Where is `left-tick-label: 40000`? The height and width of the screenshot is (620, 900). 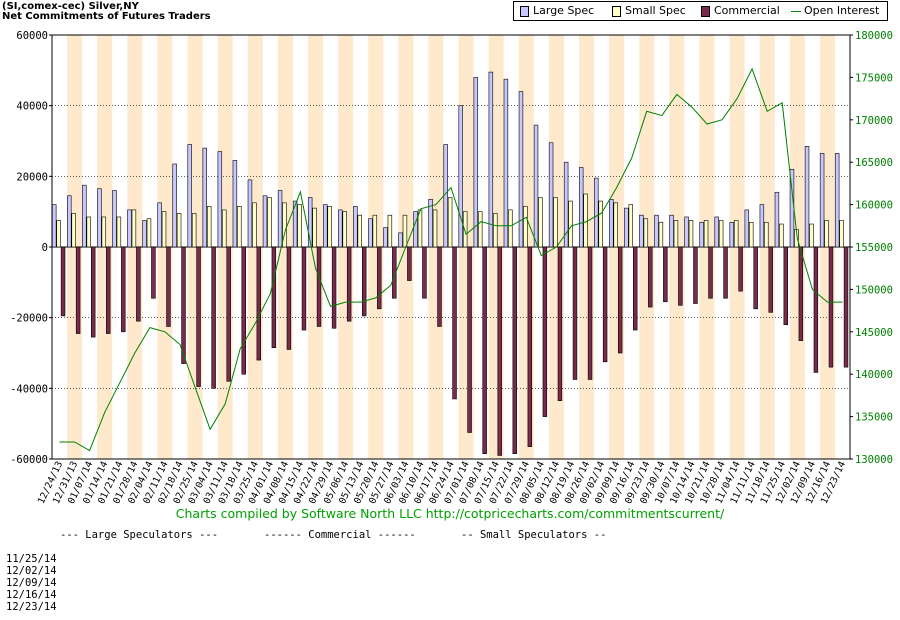 left-tick-label: 40000 is located at coordinates (32, 107).